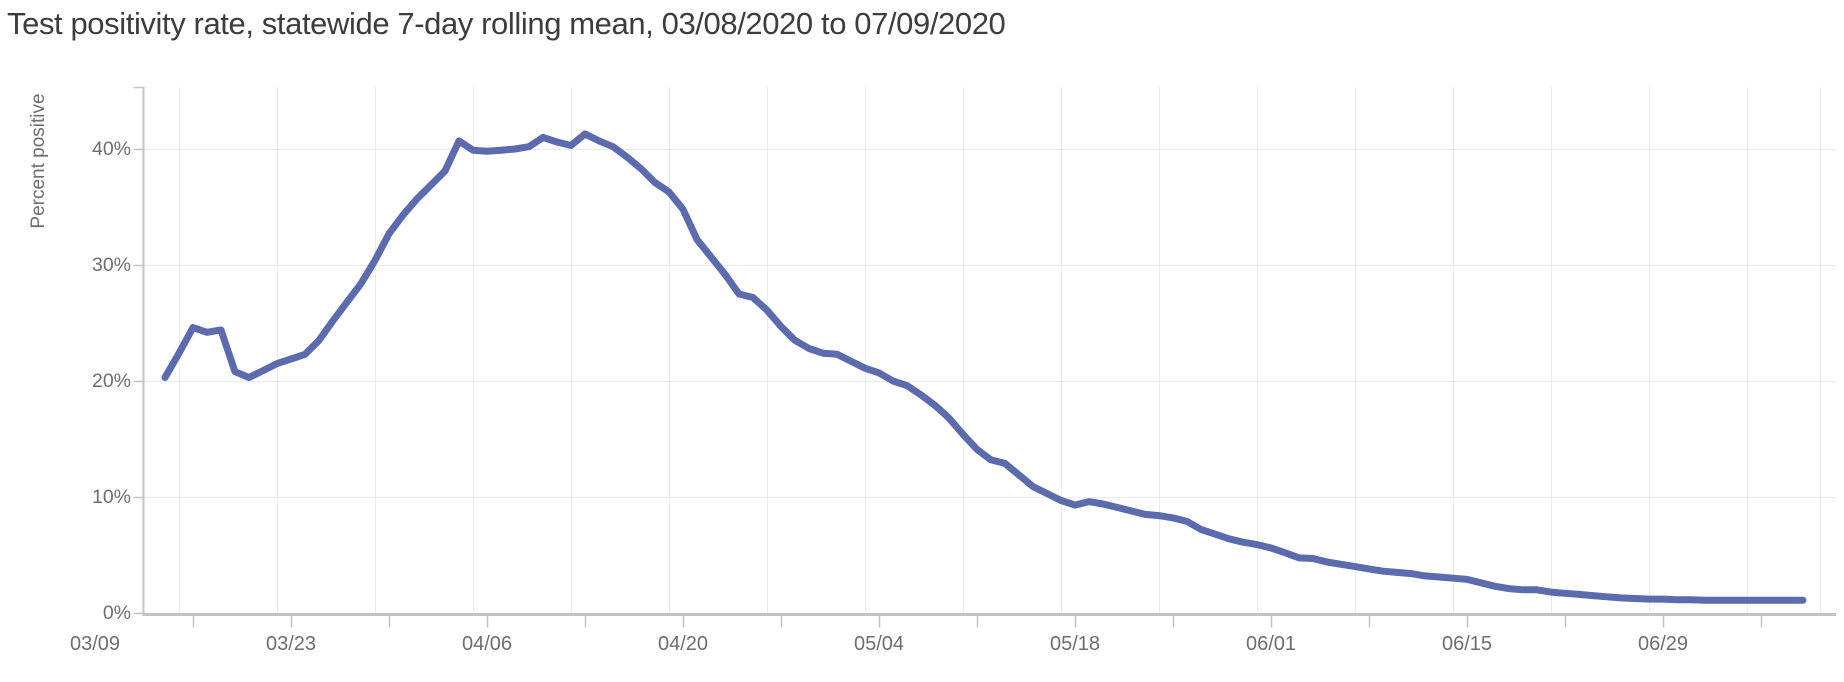 This screenshot has width=1844, height=682. Describe the element at coordinates (1271, 644) in the screenshot. I see `x-tick-label: 06/01` at that location.